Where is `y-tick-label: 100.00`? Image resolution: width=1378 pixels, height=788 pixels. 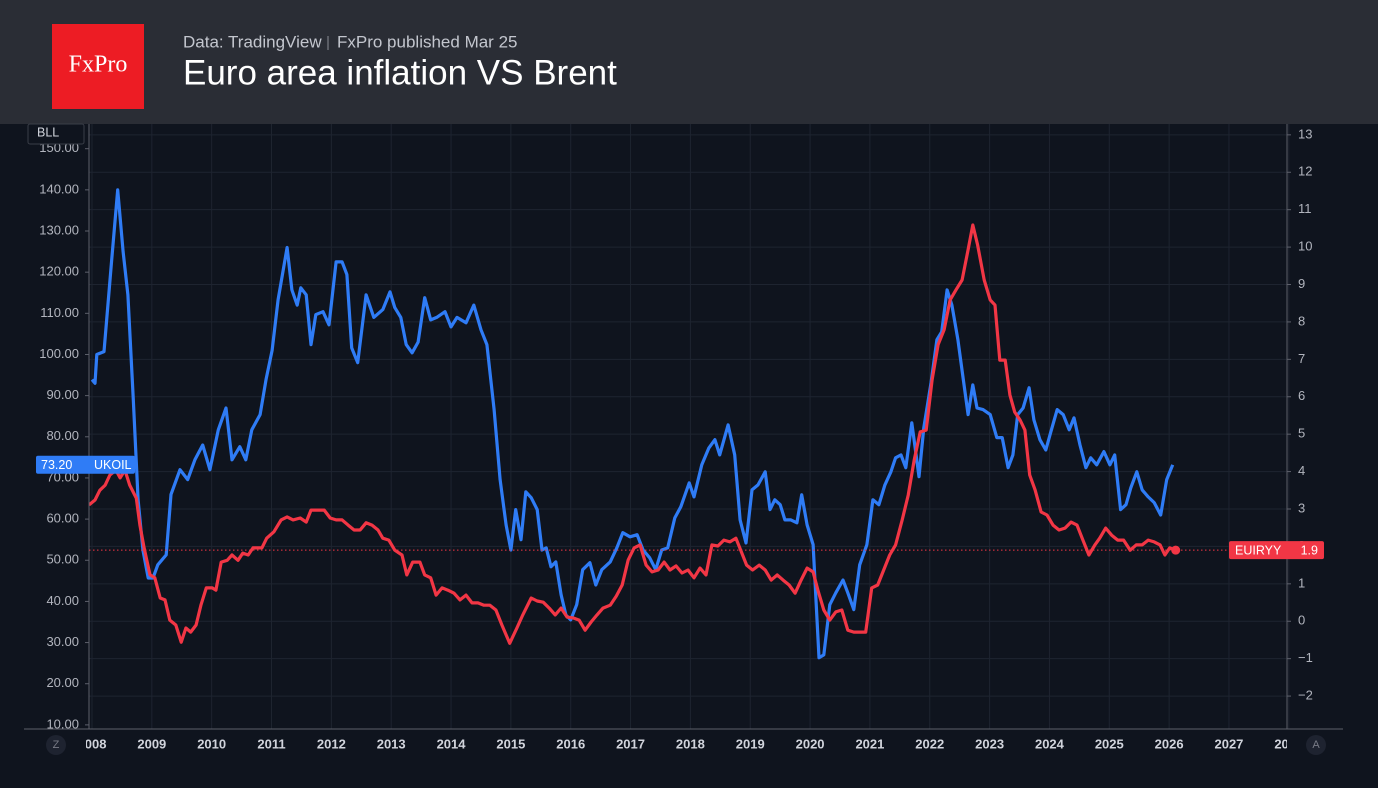 y-tick-label: 100.00 is located at coordinates (59, 353).